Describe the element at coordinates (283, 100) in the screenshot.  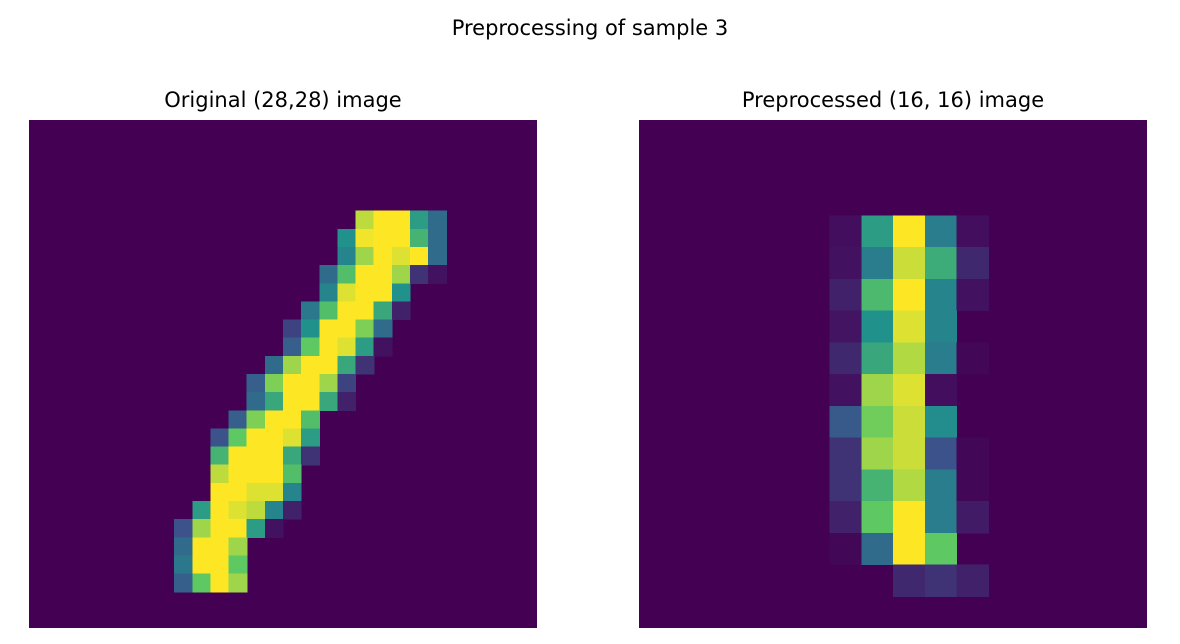
I see `left-panel-title: Original (28,28) image` at that location.